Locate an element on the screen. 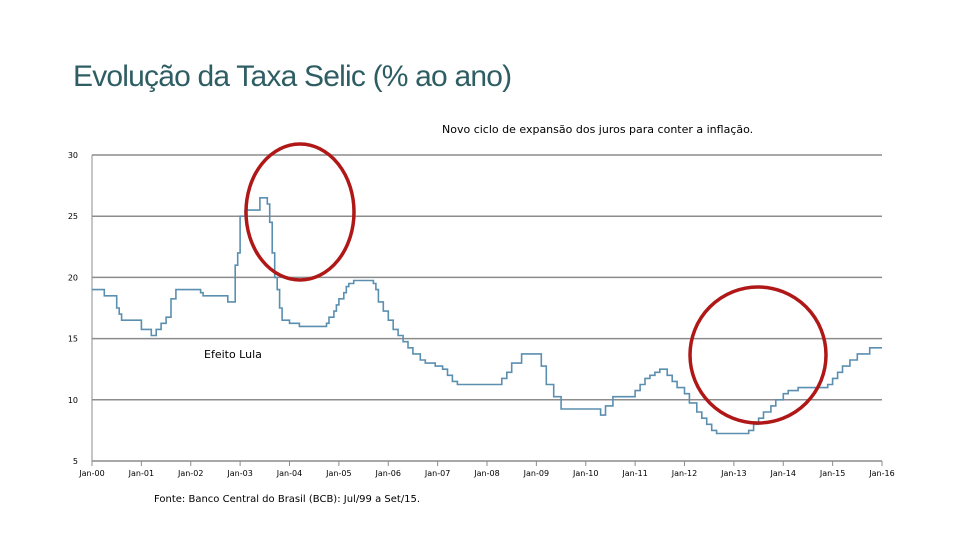 The height and width of the screenshot is (540, 960). y-tick-label-30: 30 is located at coordinates (73, 155).